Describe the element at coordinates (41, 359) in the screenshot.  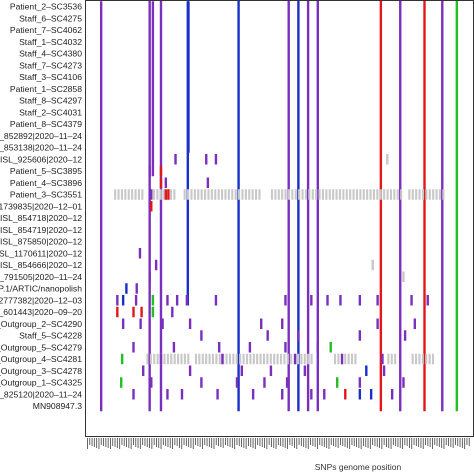
I see `row-label: t_Outgroup_4–SC4281` at that location.